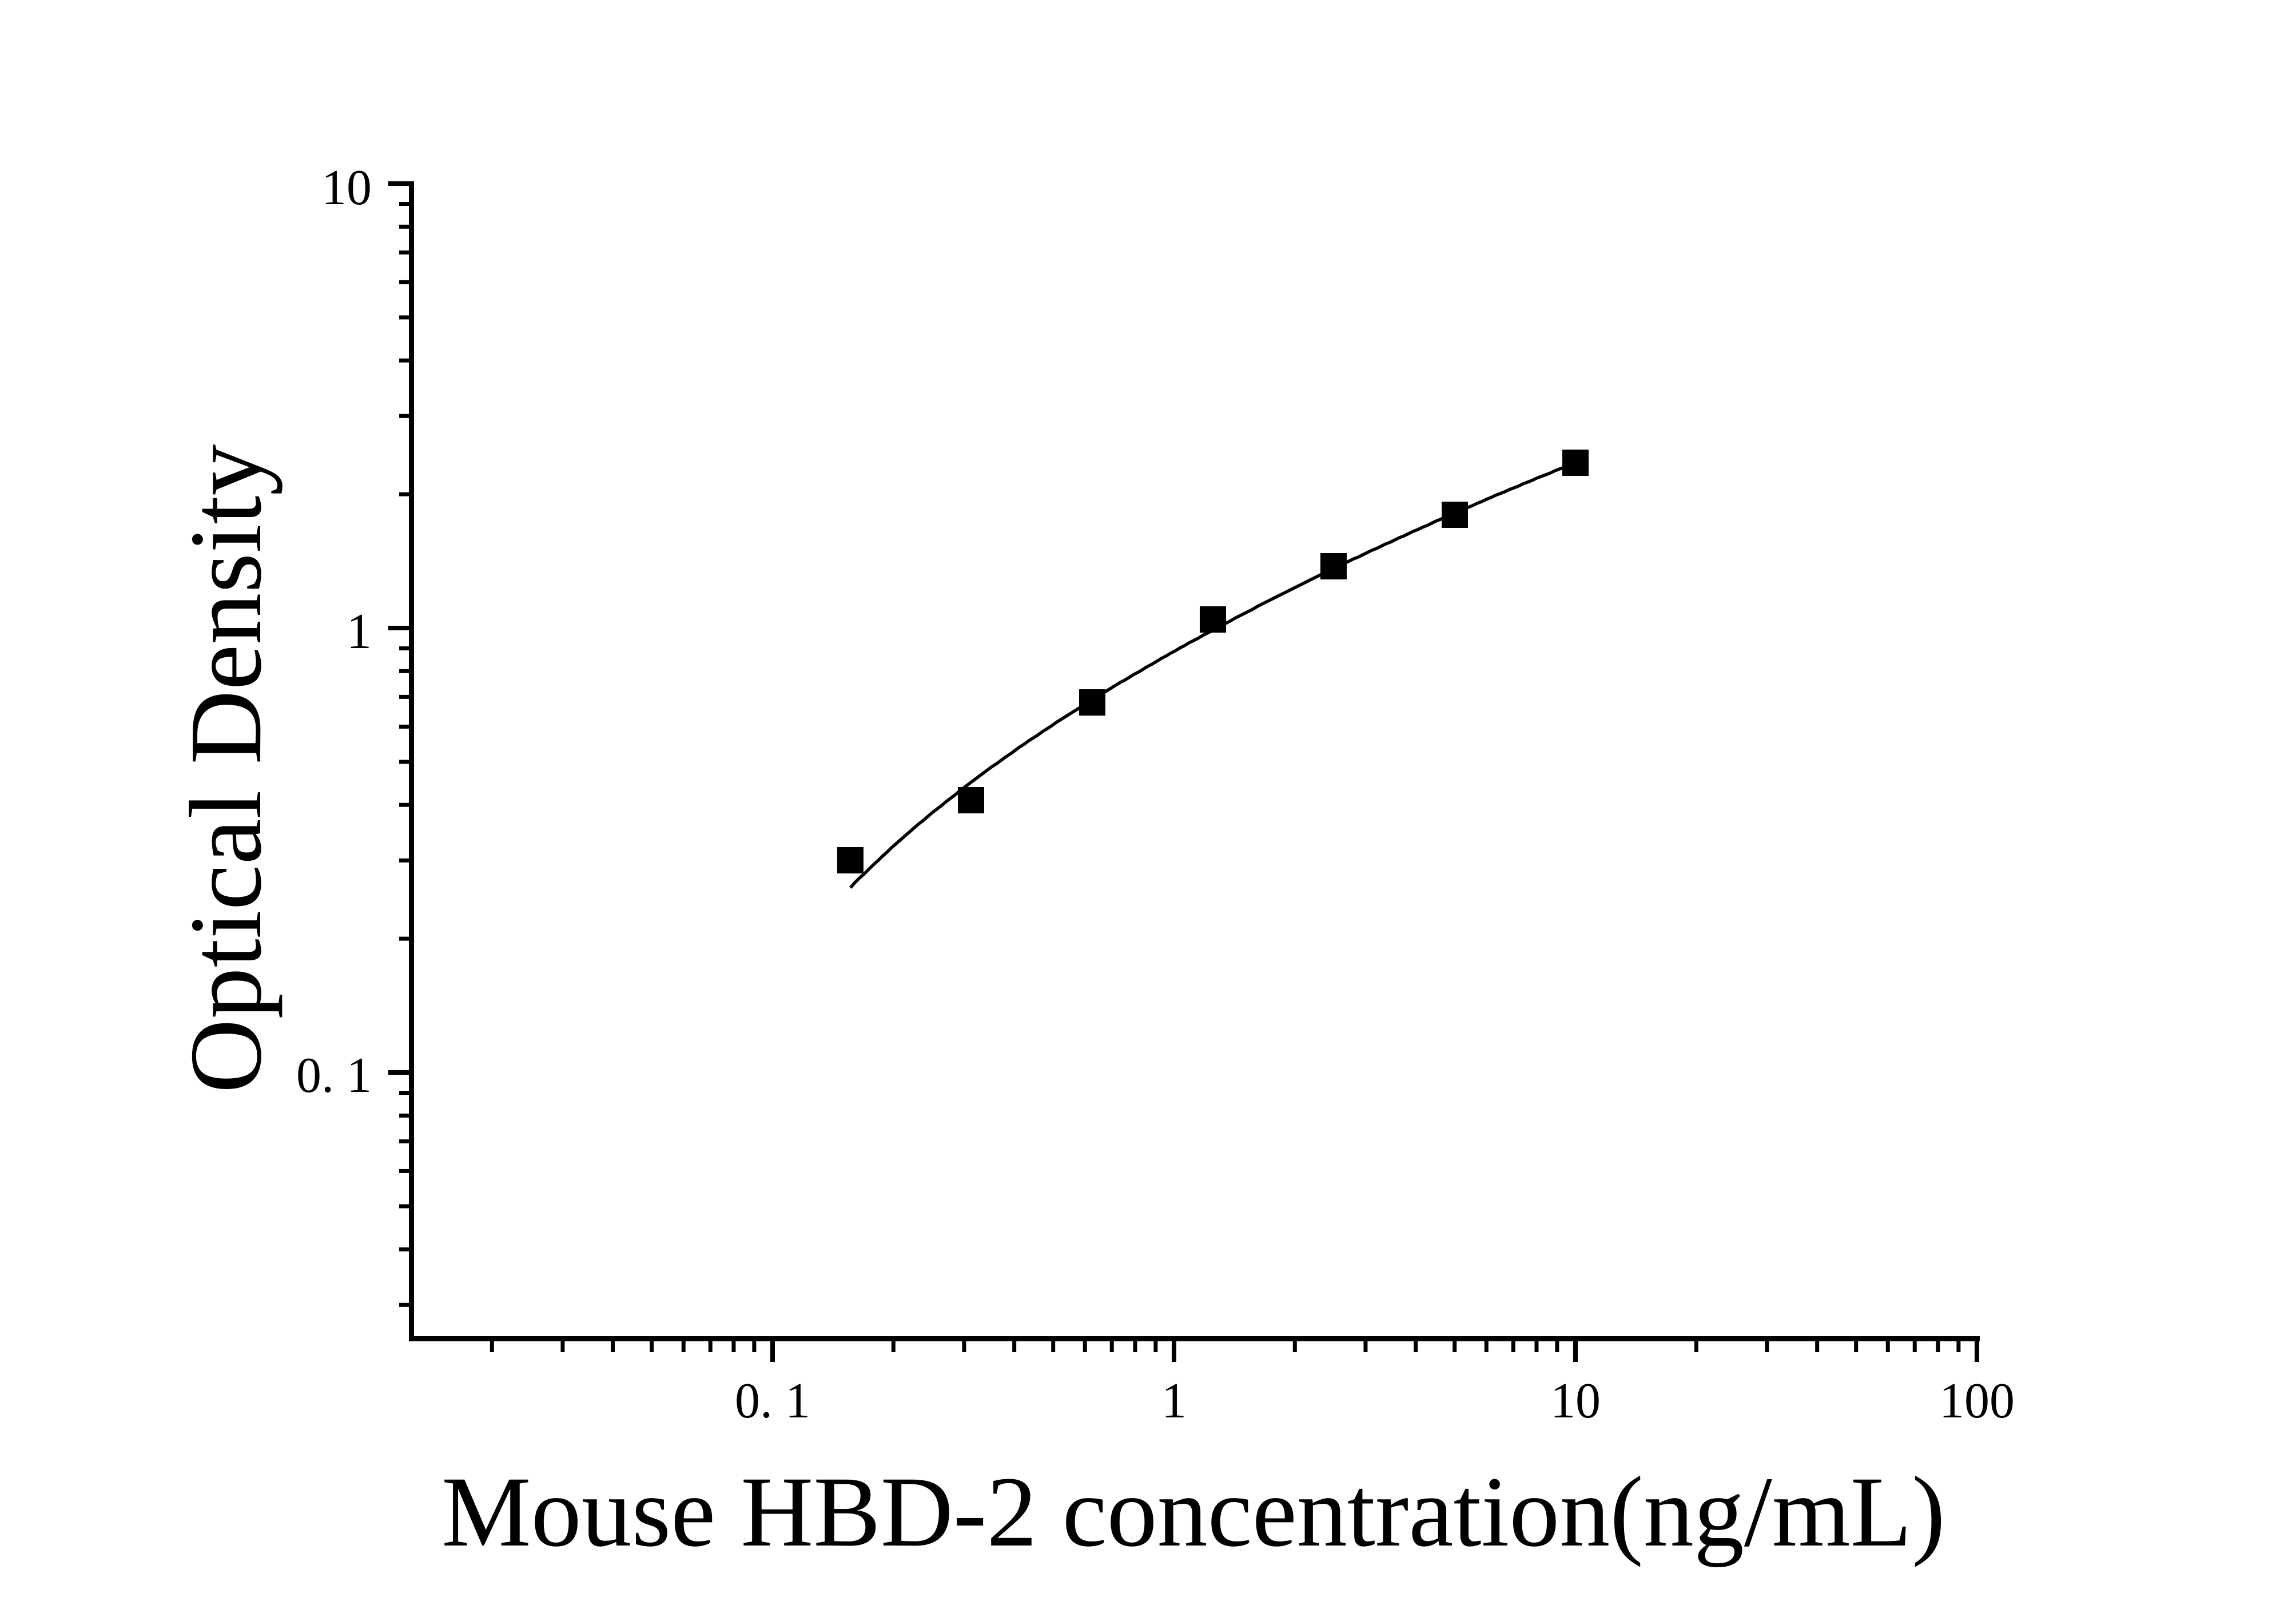 The height and width of the screenshot is (1605, 2296). Describe the element at coordinates (226, 769) in the screenshot. I see `svg-text: Optical Density` at that location.